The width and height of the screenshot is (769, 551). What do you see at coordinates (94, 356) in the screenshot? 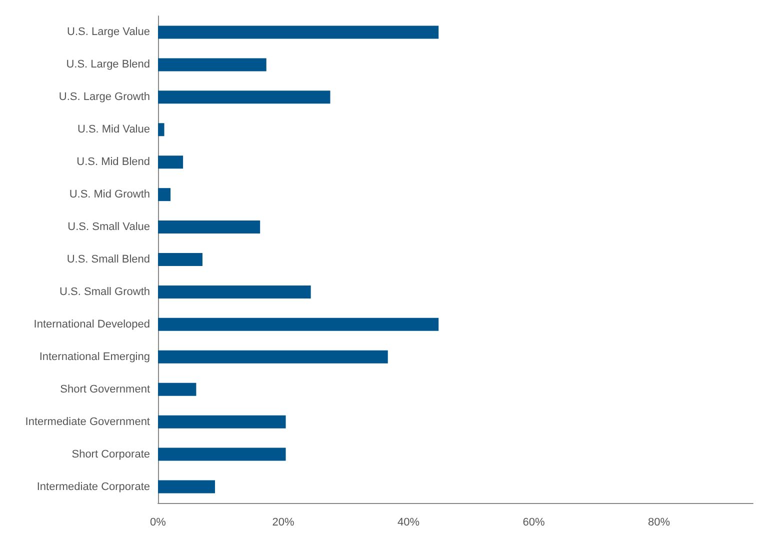
I see `y-tick-label: International Emerging` at bounding box center [94, 356].